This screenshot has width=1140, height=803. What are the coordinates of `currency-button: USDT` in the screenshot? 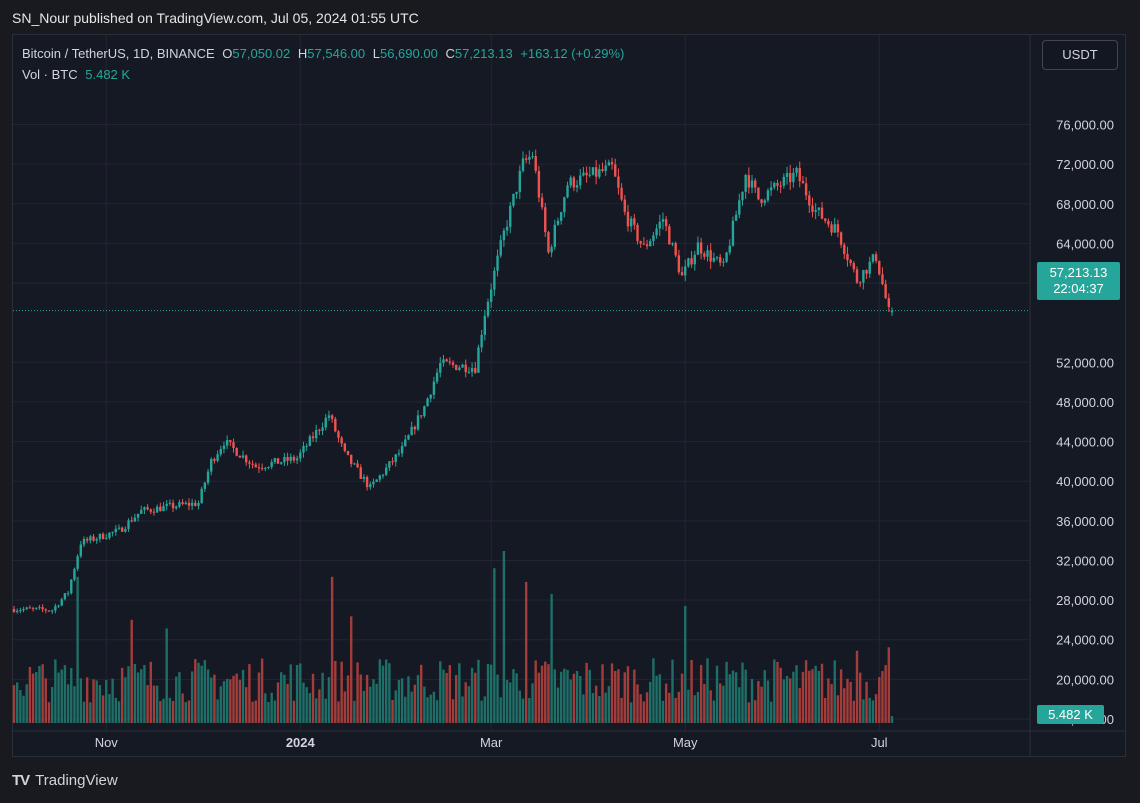 It's located at (1080, 55).